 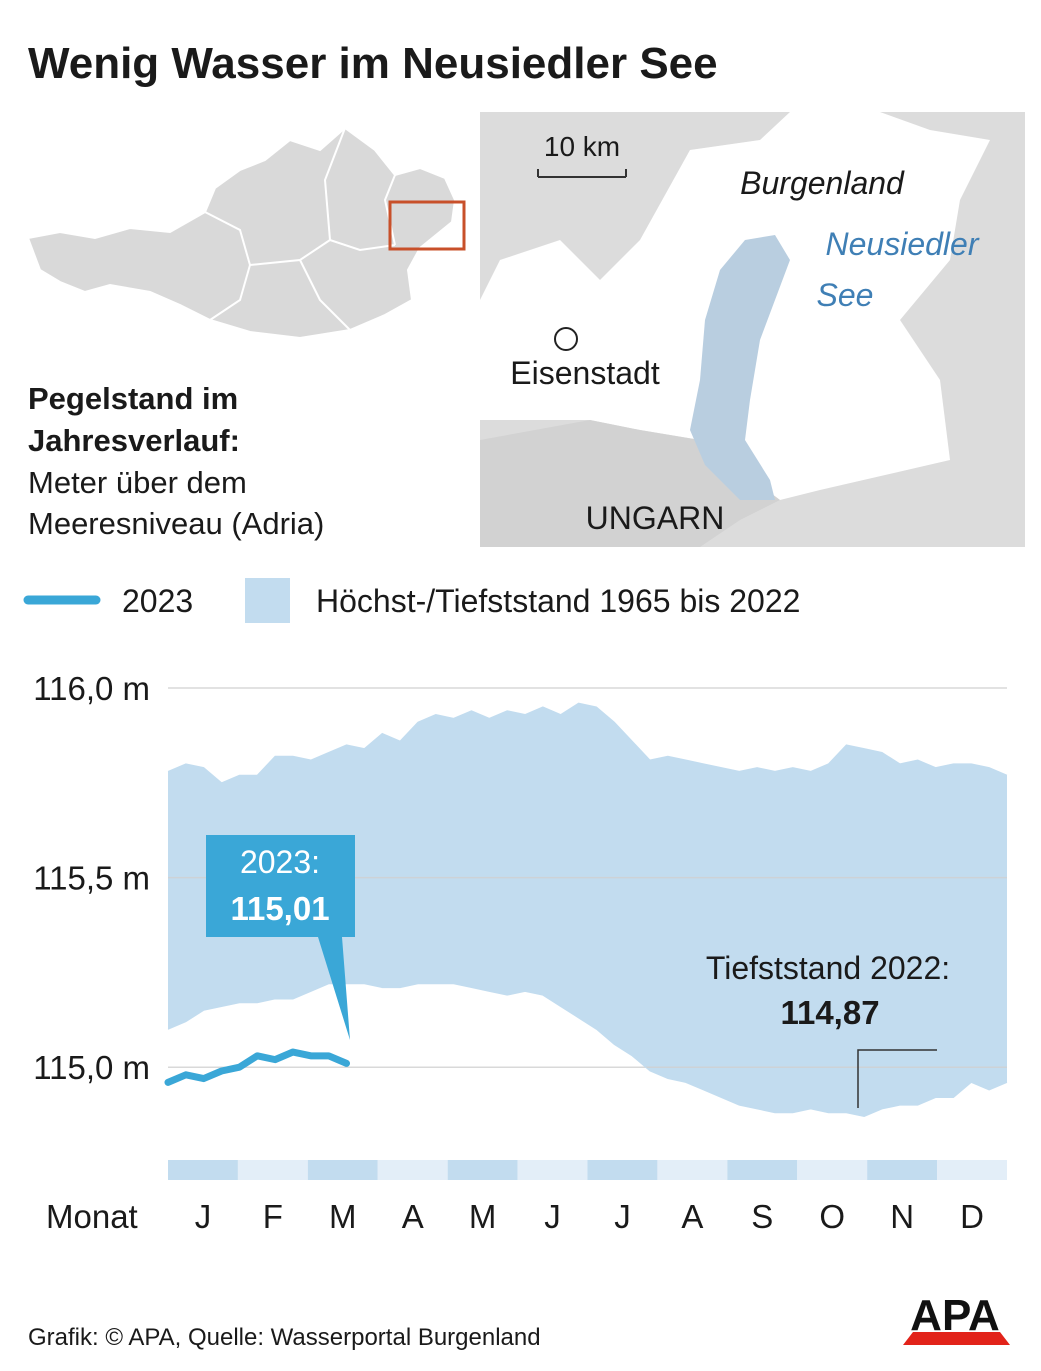 What do you see at coordinates (897, 1078) in the screenshot?
I see `annotation-bracket` at bounding box center [897, 1078].